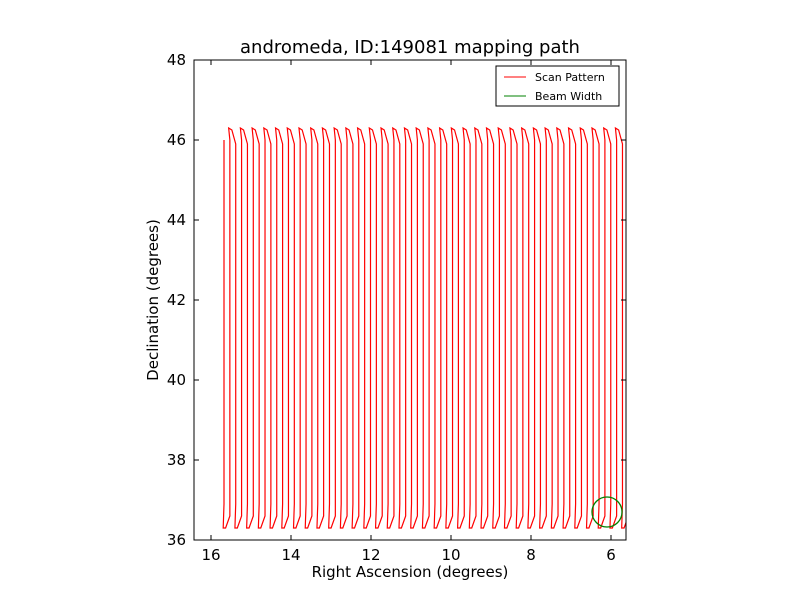 The image size is (800, 604). Describe the element at coordinates (531, 555) in the screenshot. I see `x-tick-label: 8` at that location.